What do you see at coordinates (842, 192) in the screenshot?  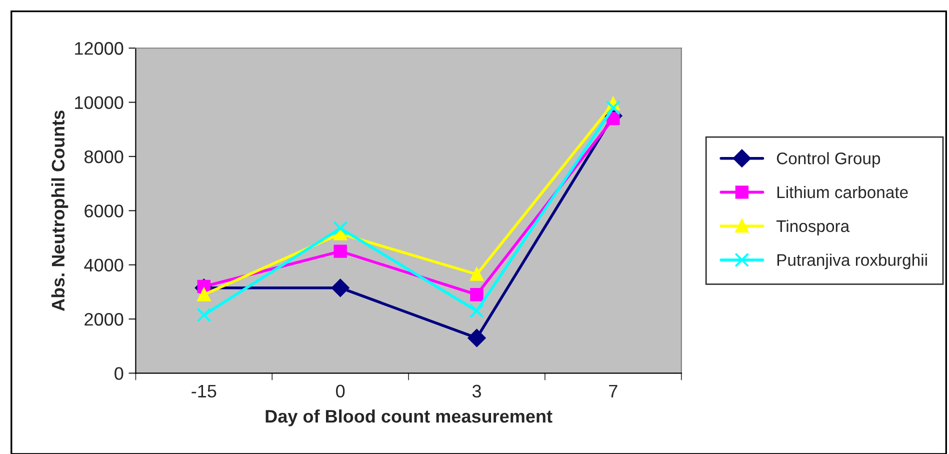 I see `legend-label: Lithium carbonate` at bounding box center [842, 192].